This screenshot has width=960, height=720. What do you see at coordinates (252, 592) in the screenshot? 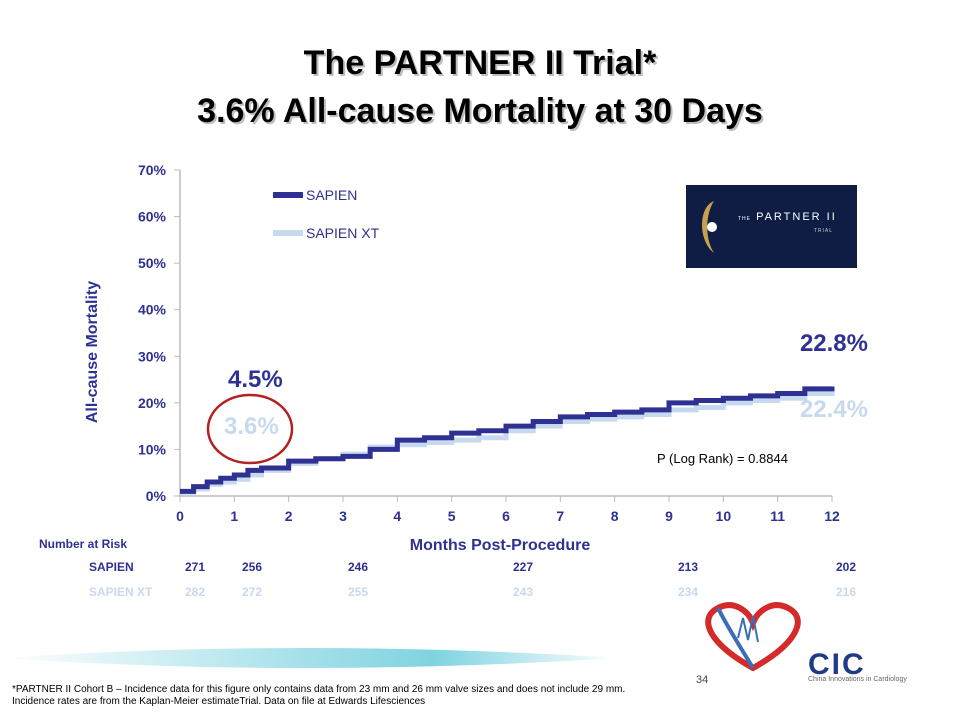
I see `risk-cell: 272` at bounding box center [252, 592].